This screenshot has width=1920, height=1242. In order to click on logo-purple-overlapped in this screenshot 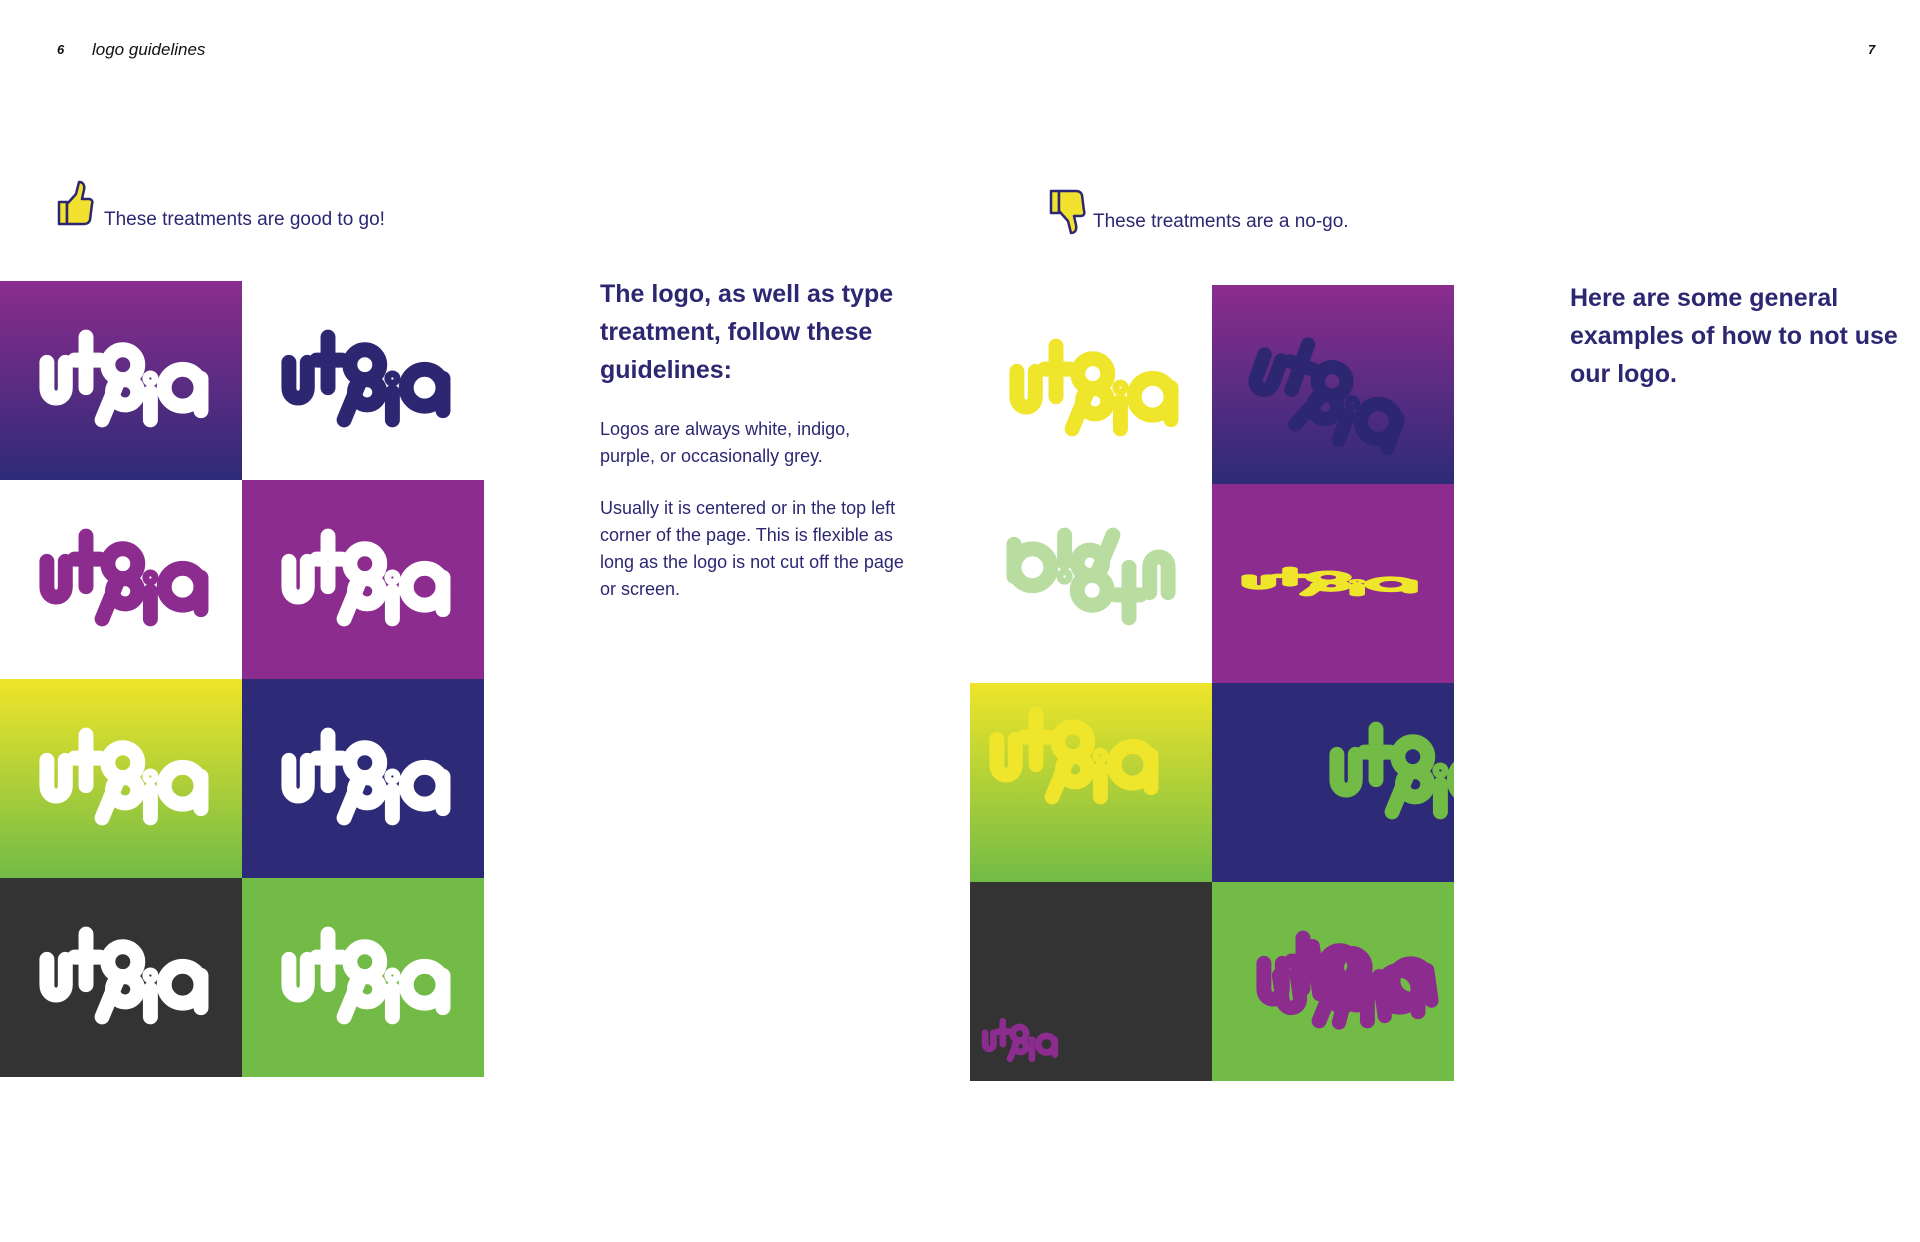, I will do `click(1333, 981)`.